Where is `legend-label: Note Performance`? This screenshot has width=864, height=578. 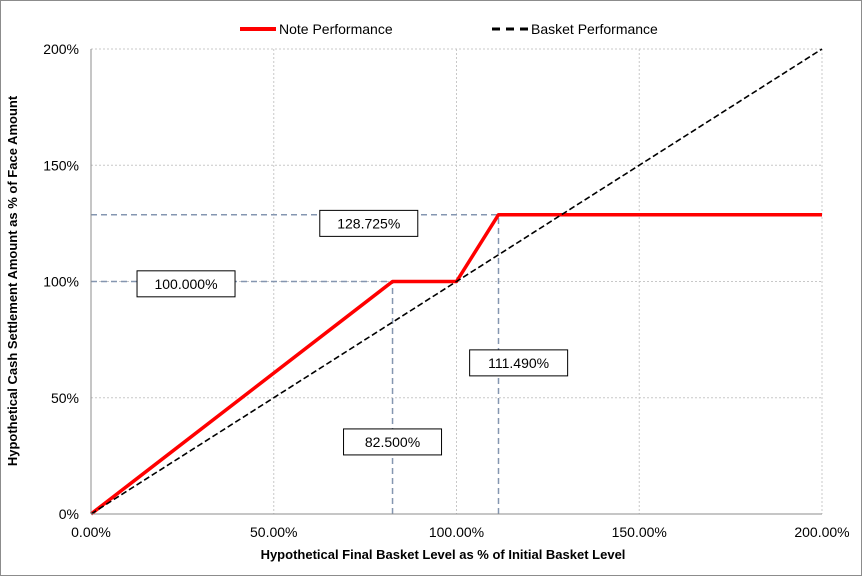
legend-label: Note Performance is located at coordinates (336, 29).